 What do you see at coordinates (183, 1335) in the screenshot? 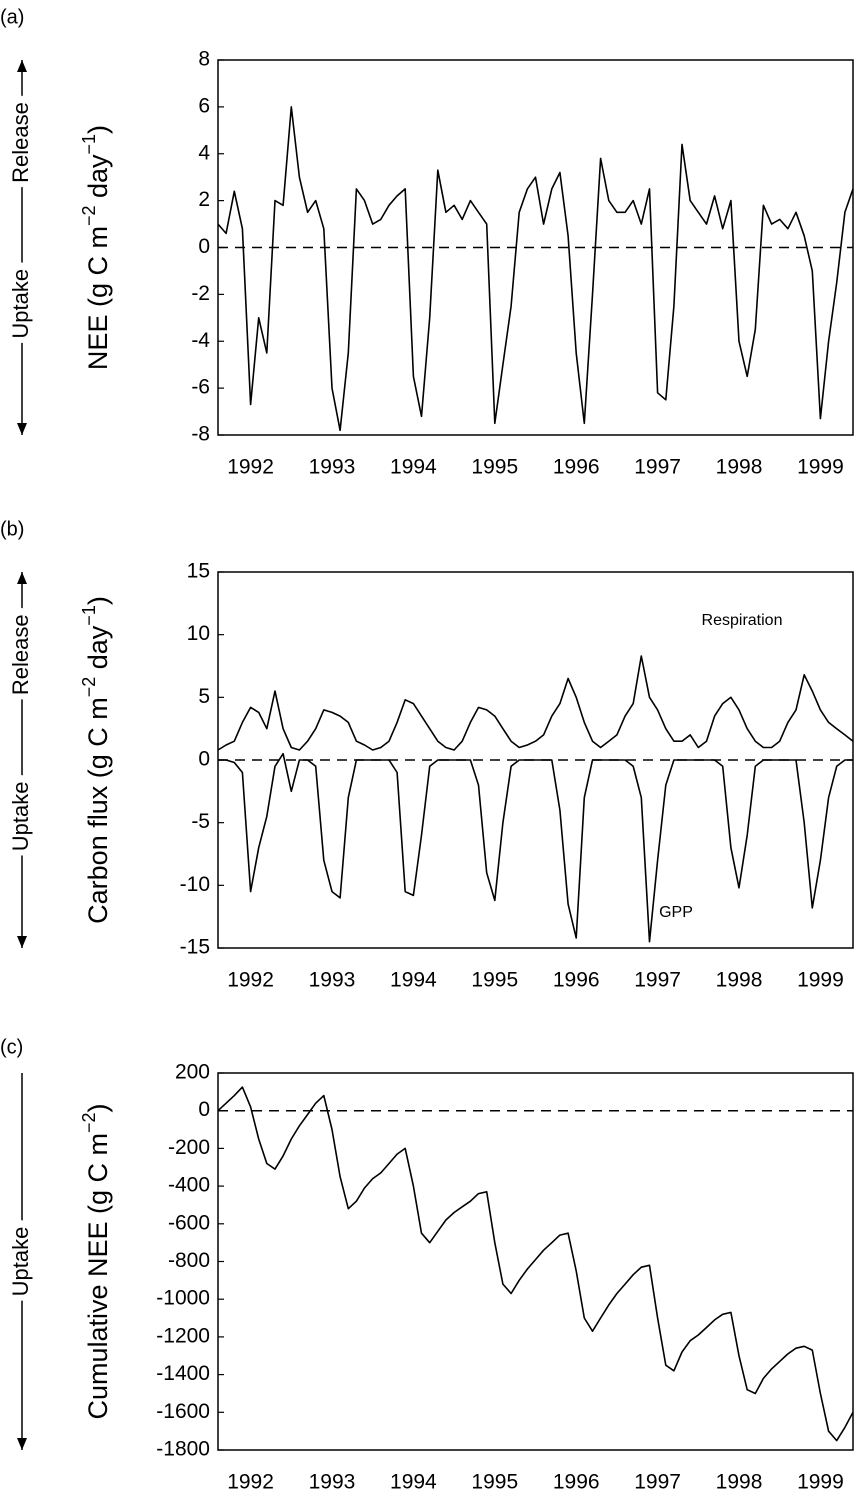
I see `y-tick-label: -1200` at bounding box center [183, 1335].